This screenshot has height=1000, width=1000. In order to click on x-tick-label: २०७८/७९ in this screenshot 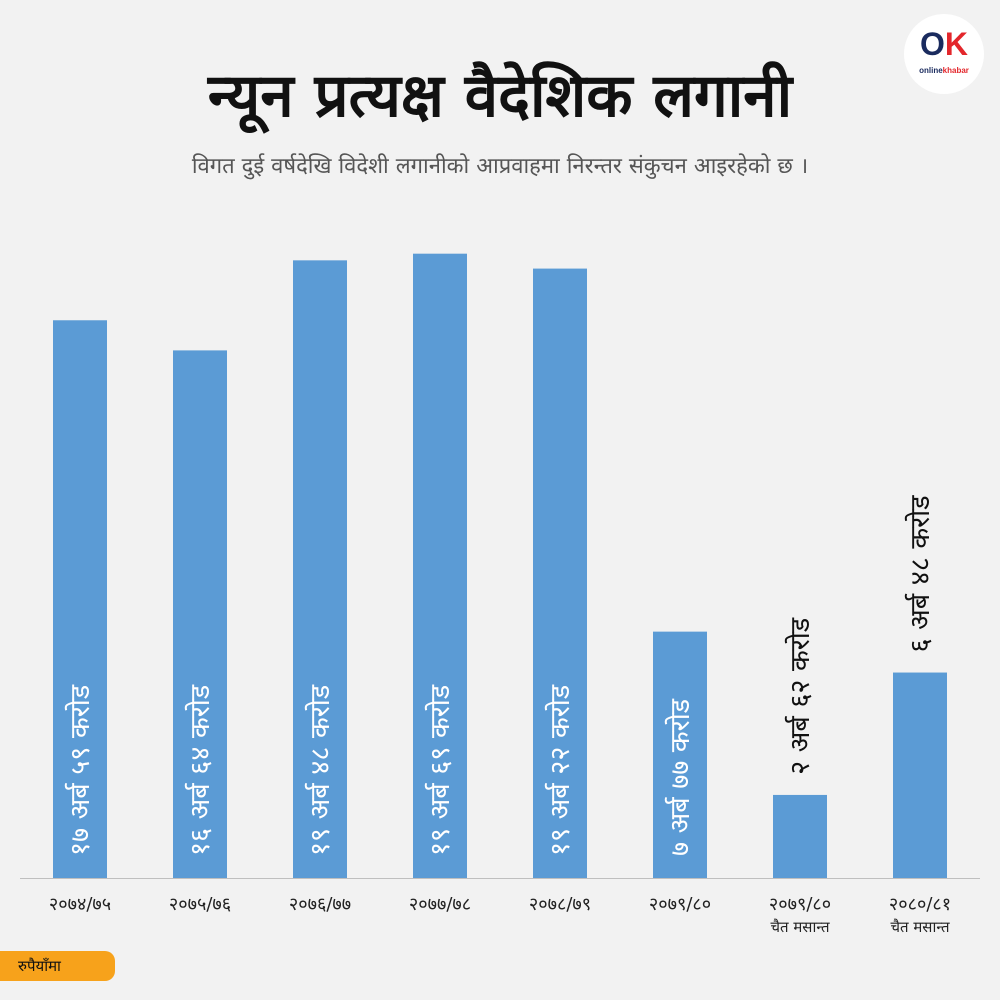, I will do `click(560, 904)`.